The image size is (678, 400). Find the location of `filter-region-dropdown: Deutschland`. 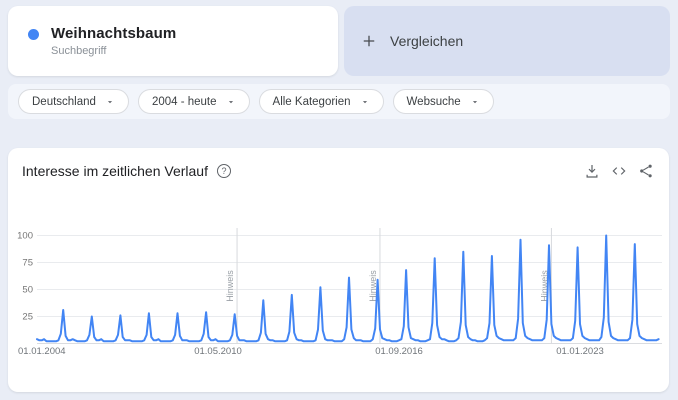

filter-region-dropdown: Deutschland is located at coordinates (73, 101).